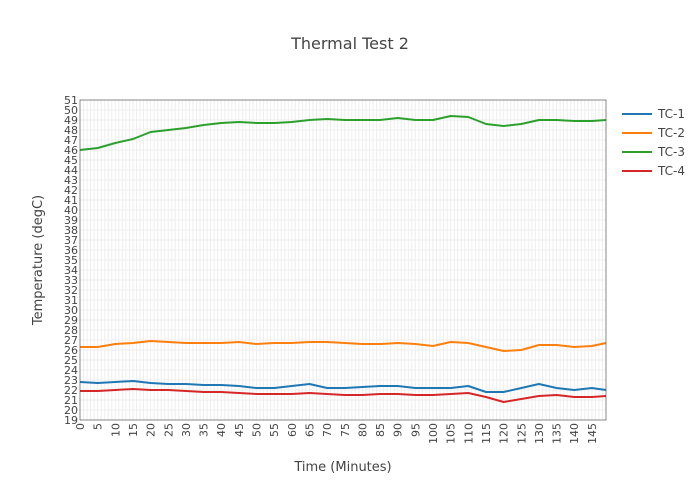 The height and width of the screenshot is (500, 700). I want to click on x-tick-label: 70, so click(327, 430).